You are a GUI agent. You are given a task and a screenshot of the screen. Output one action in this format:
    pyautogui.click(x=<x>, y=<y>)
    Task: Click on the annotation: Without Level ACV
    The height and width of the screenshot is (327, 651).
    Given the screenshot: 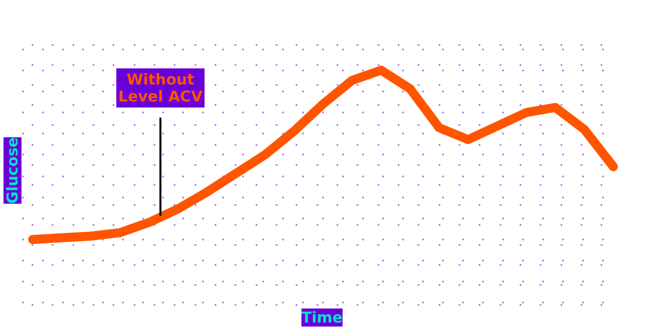 What is the action you would take?
    pyautogui.click(x=160, y=88)
    